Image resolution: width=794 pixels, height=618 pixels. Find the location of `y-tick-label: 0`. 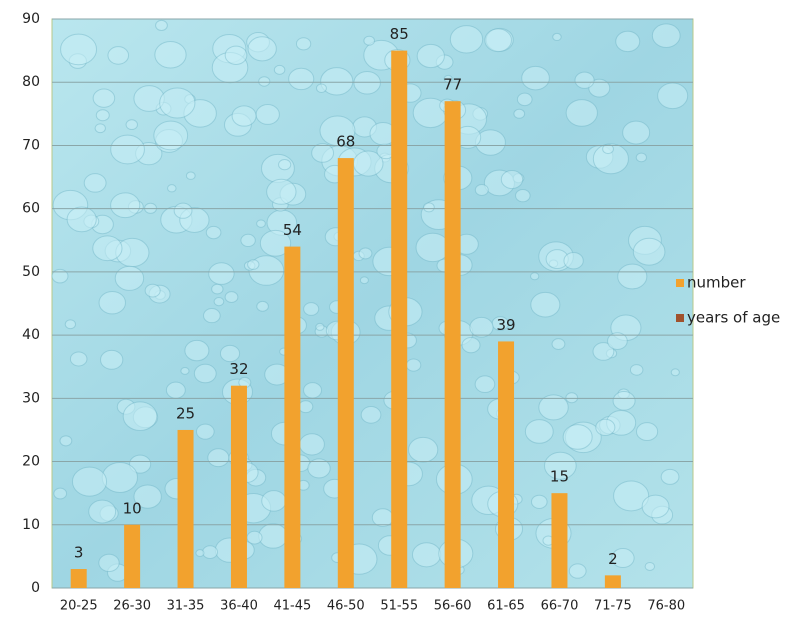

y-tick-label: 0 is located at coordinates (35, 588).